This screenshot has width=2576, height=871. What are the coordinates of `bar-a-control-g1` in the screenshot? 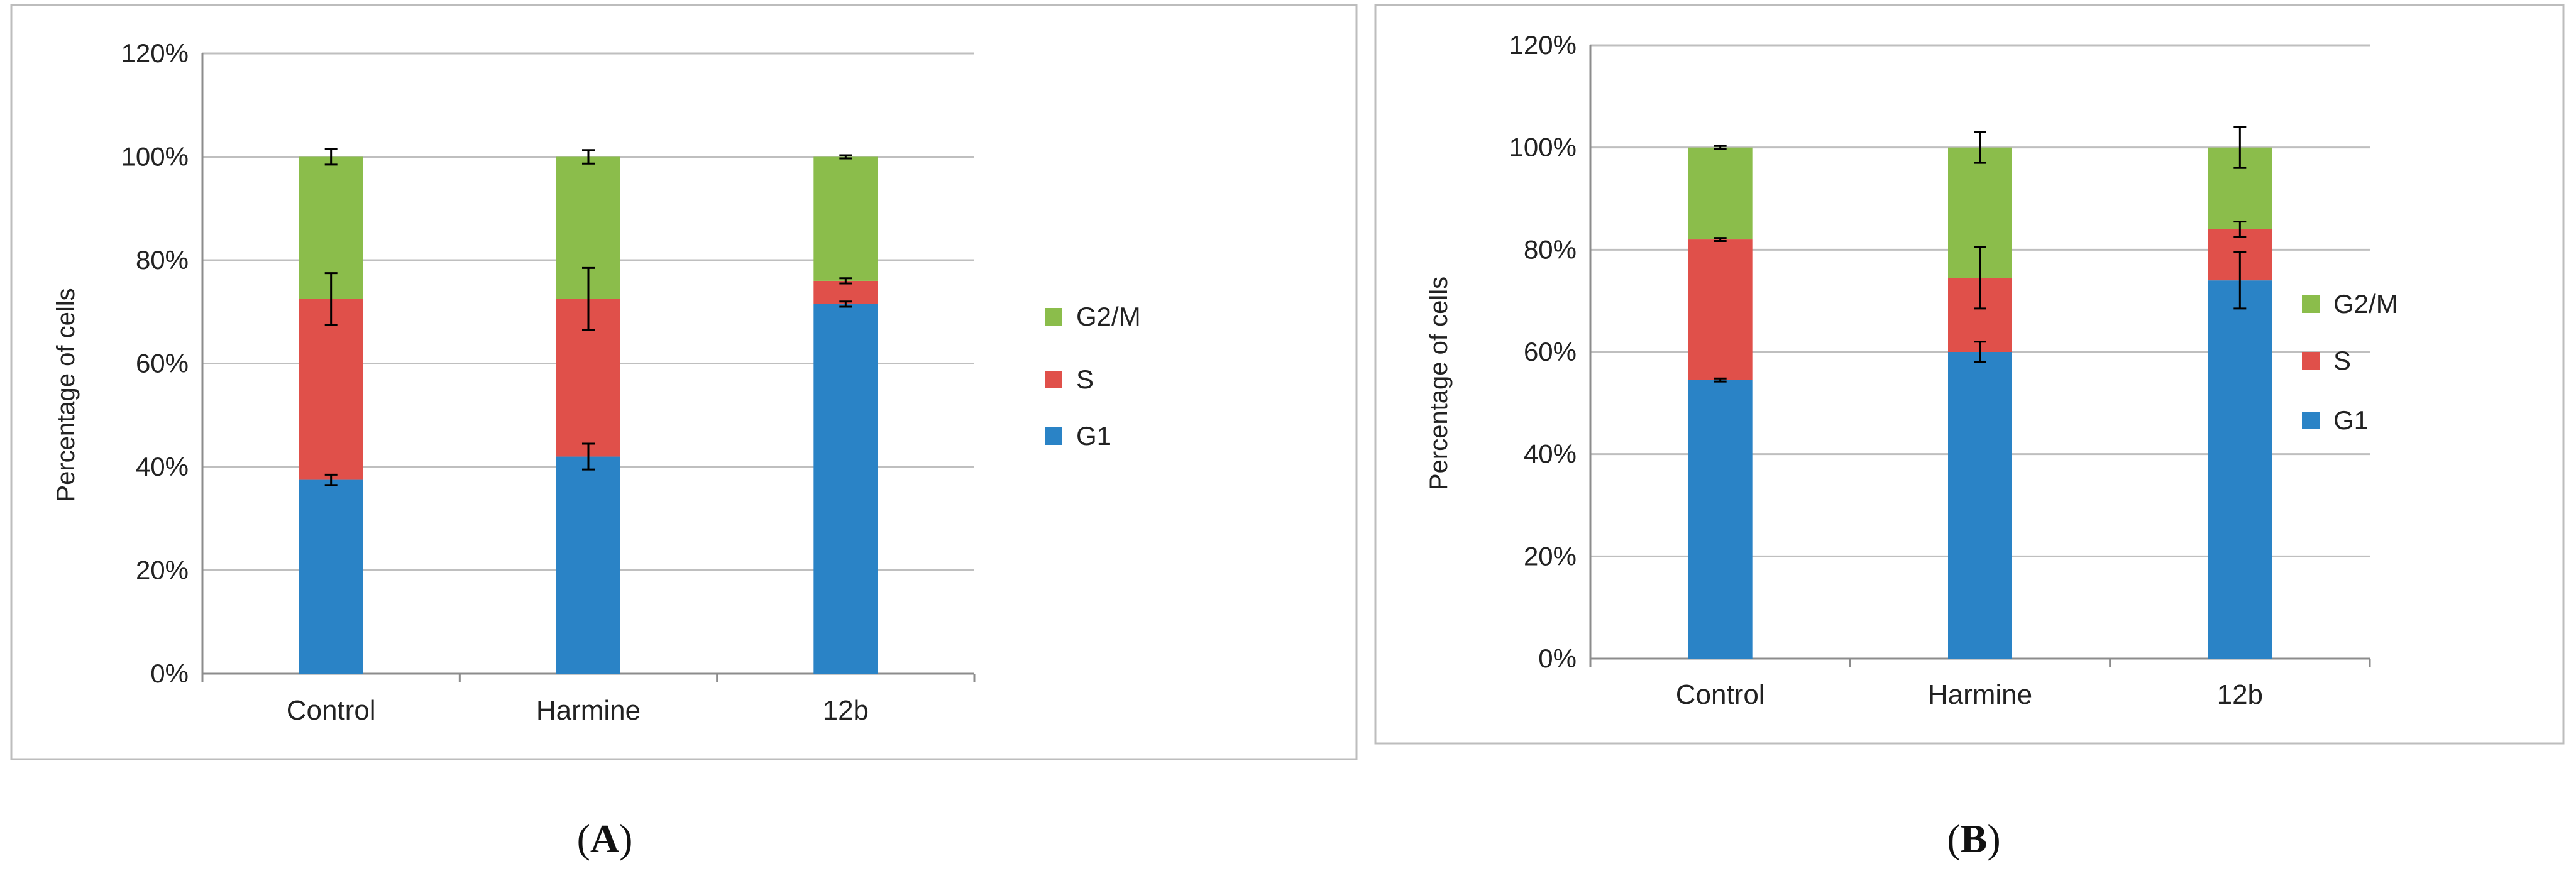 It's located at (331, 576).